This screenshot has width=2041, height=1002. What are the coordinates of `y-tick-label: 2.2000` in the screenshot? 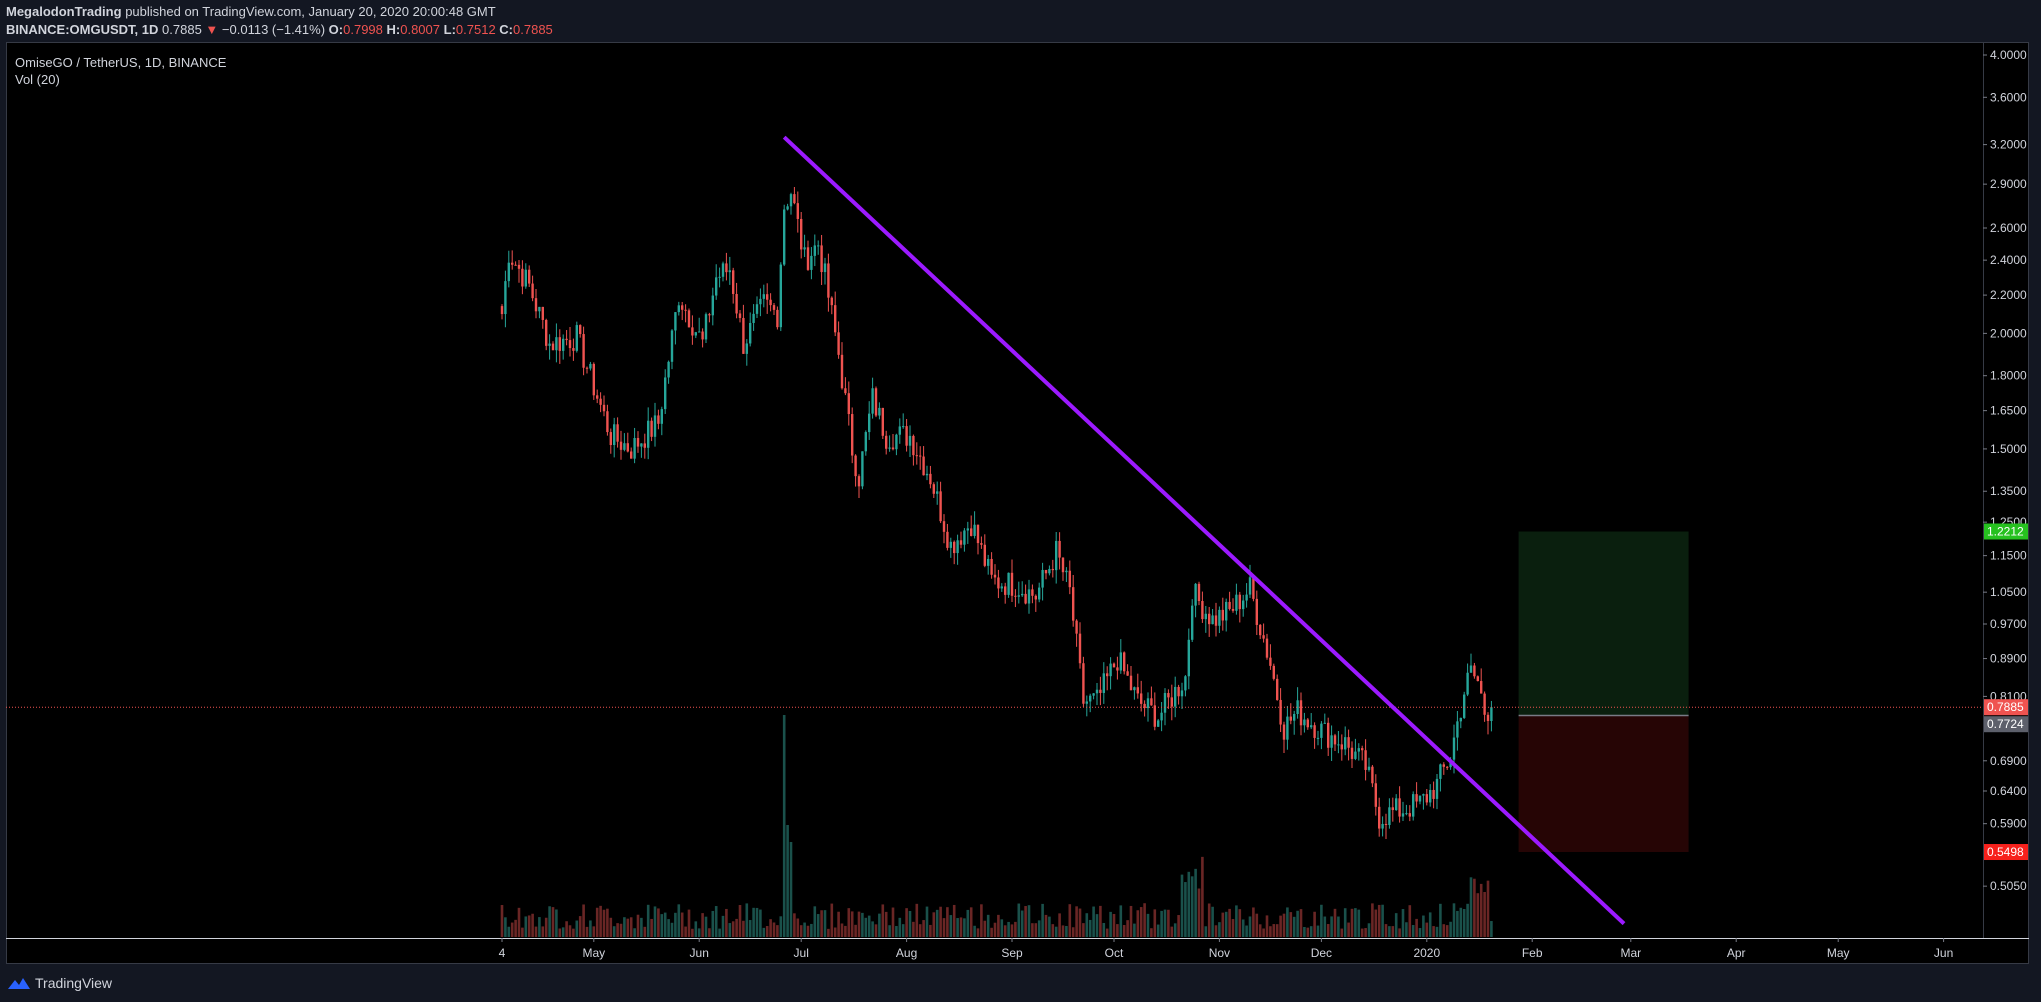 It's located at (2008, 295).